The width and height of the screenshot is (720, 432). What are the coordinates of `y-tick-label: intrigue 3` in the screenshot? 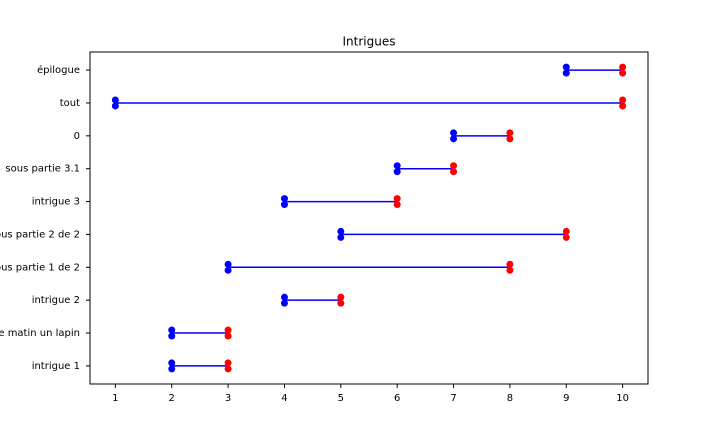 It's located at (56, 202).